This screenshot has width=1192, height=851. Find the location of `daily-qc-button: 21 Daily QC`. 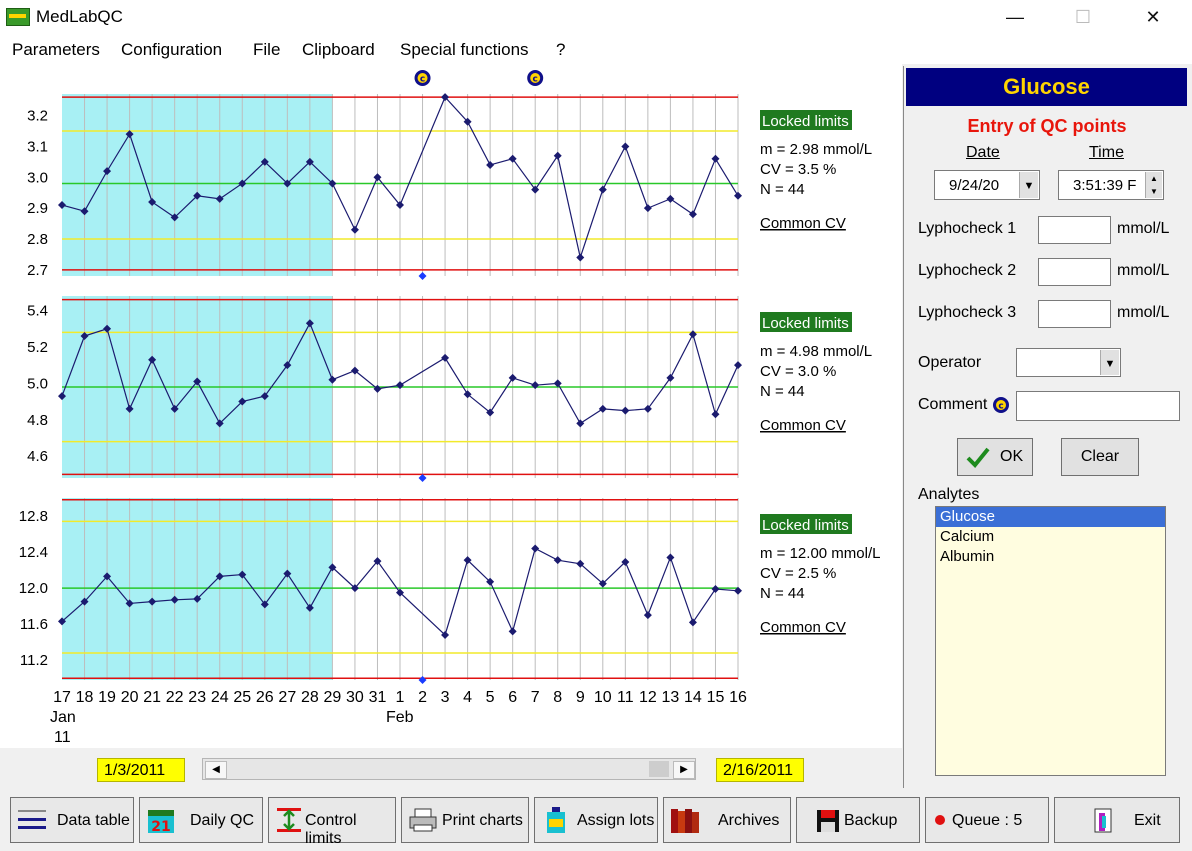

daily-qc-button: 21 Daily QC is located at coordinates (201, 820).